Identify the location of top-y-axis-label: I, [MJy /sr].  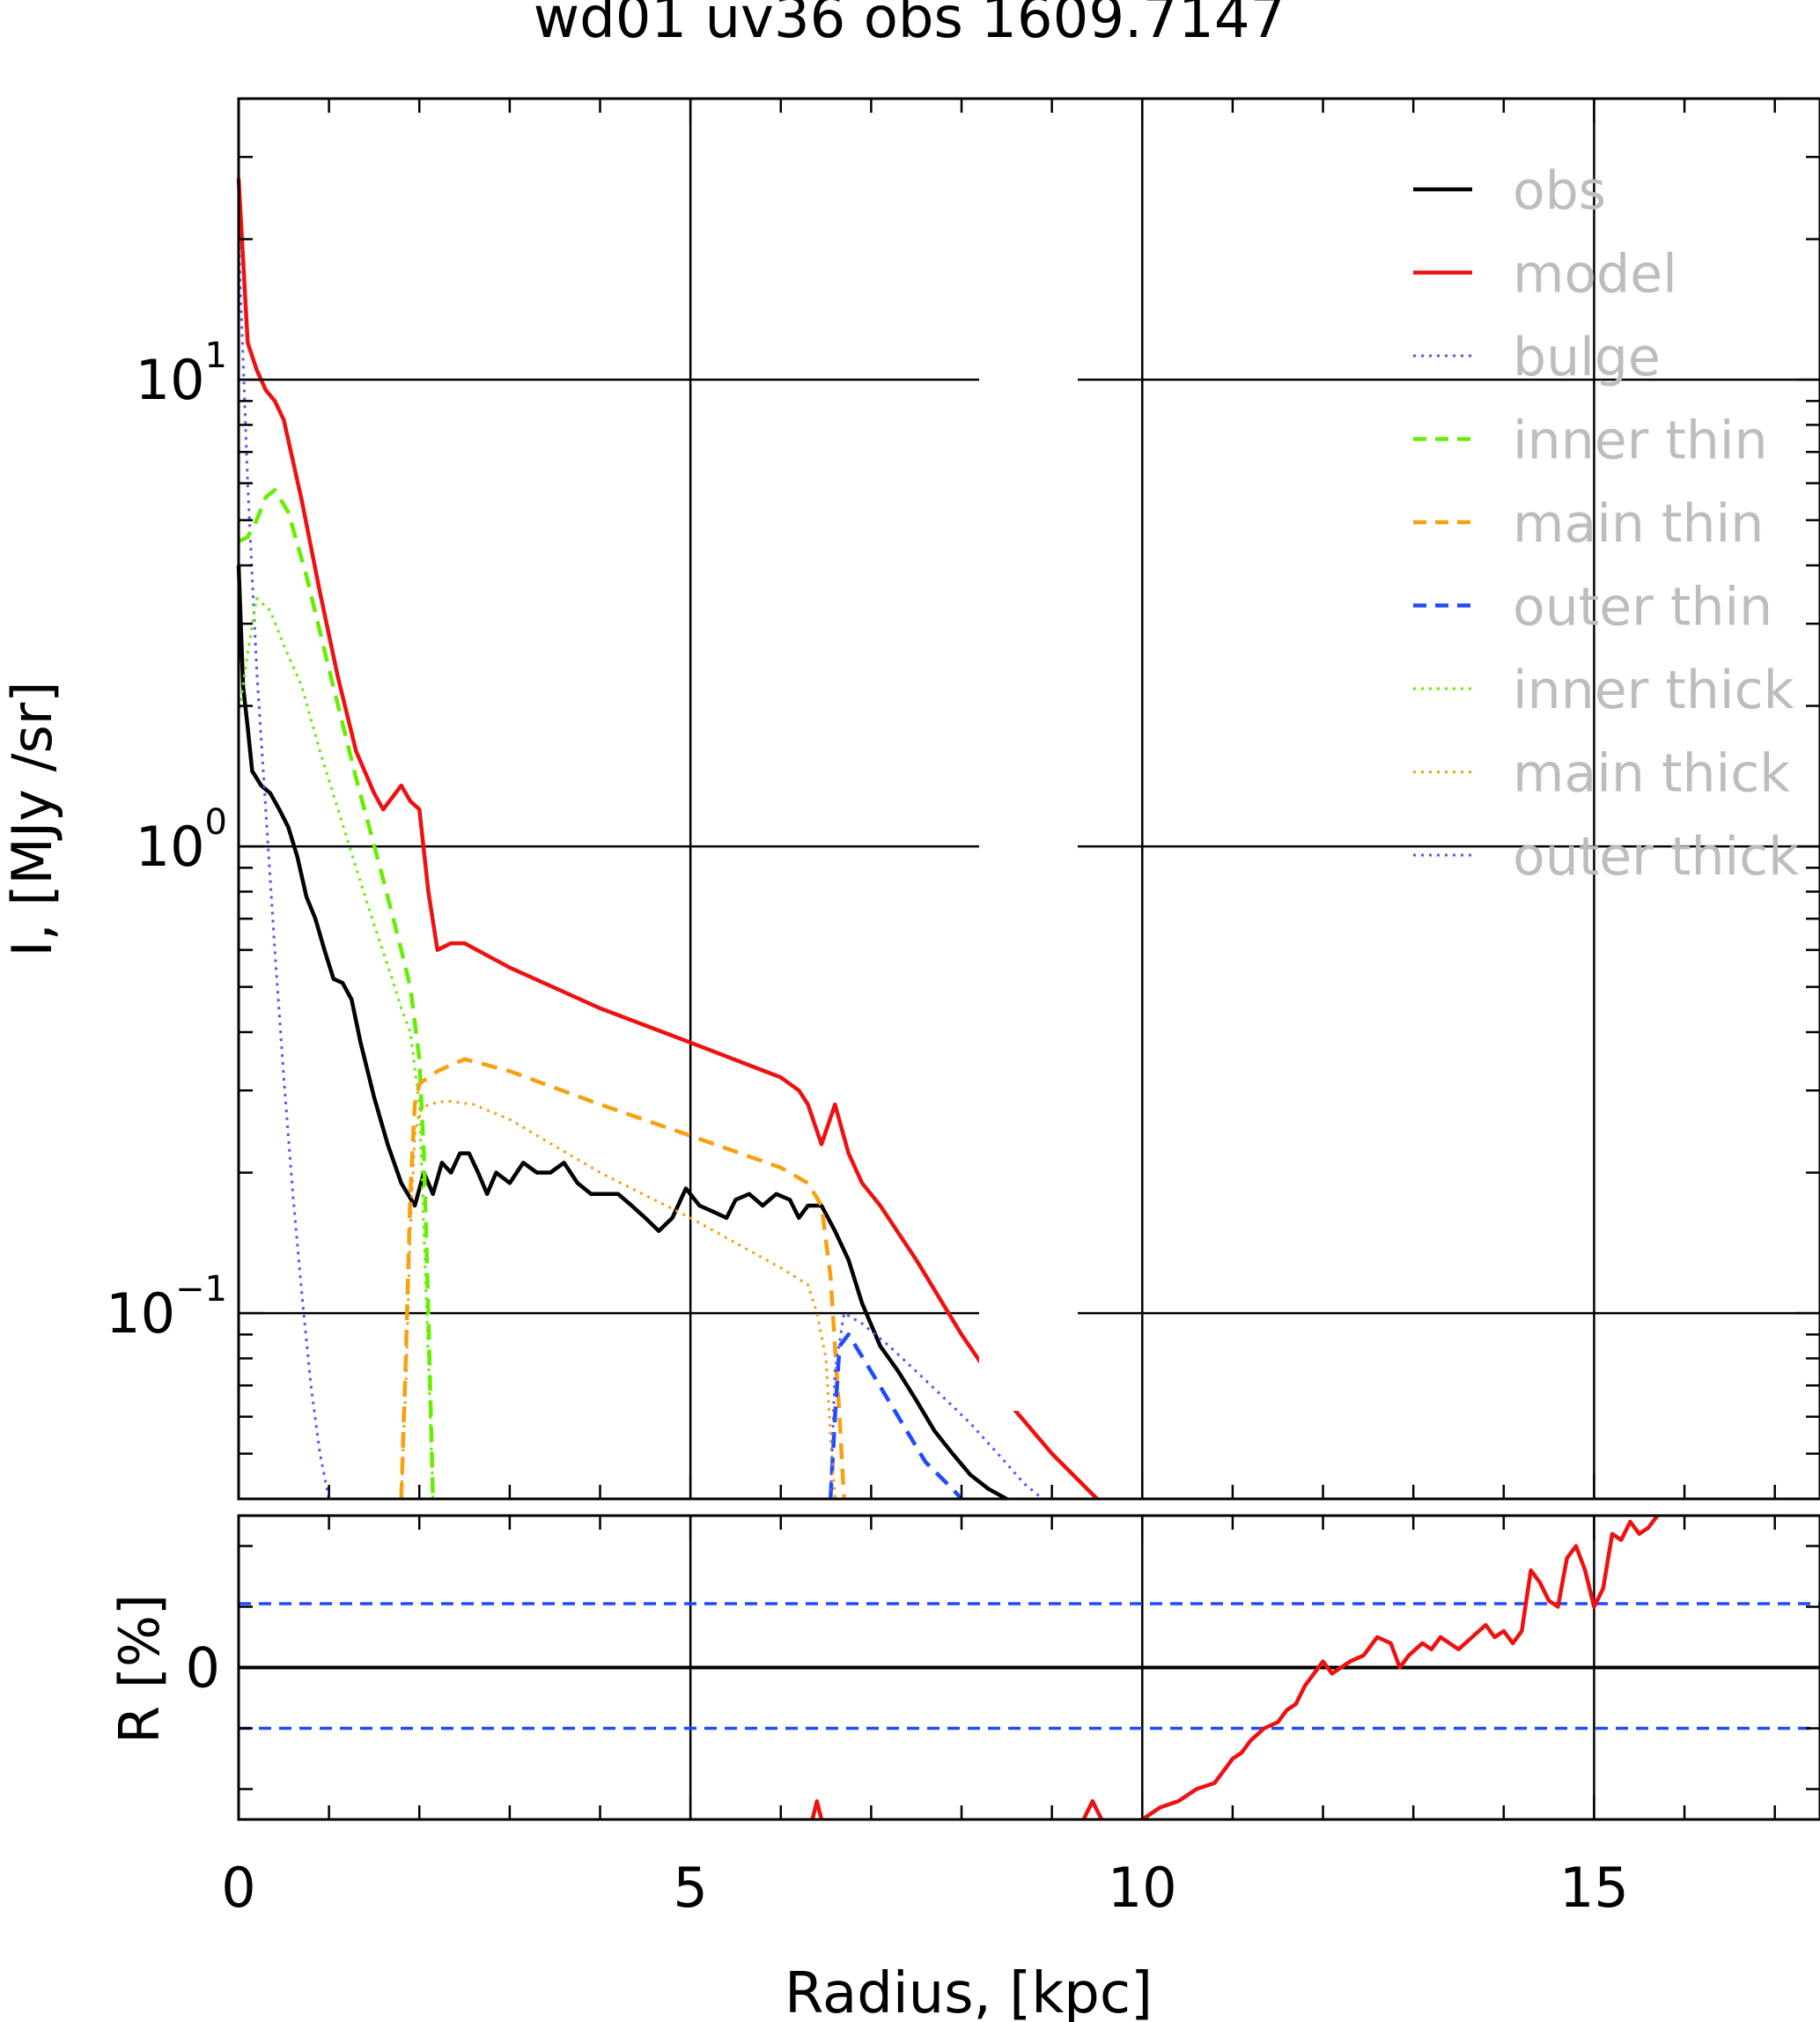
(32, 819).